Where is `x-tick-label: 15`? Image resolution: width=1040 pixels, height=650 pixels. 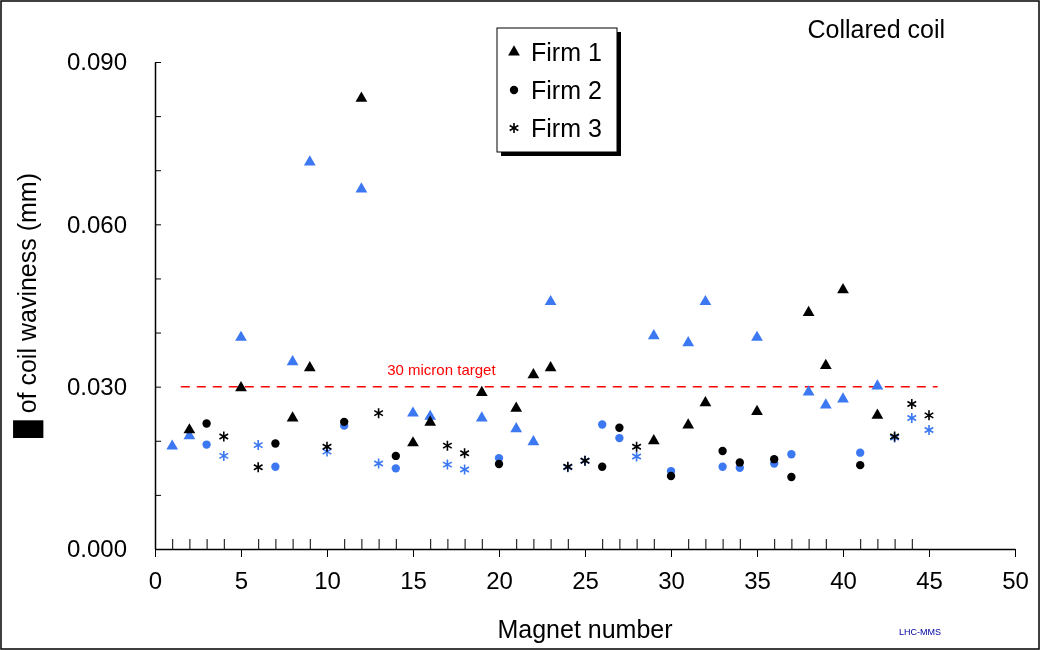 x-tick-label: 15 is located at coordinates (413, 581).